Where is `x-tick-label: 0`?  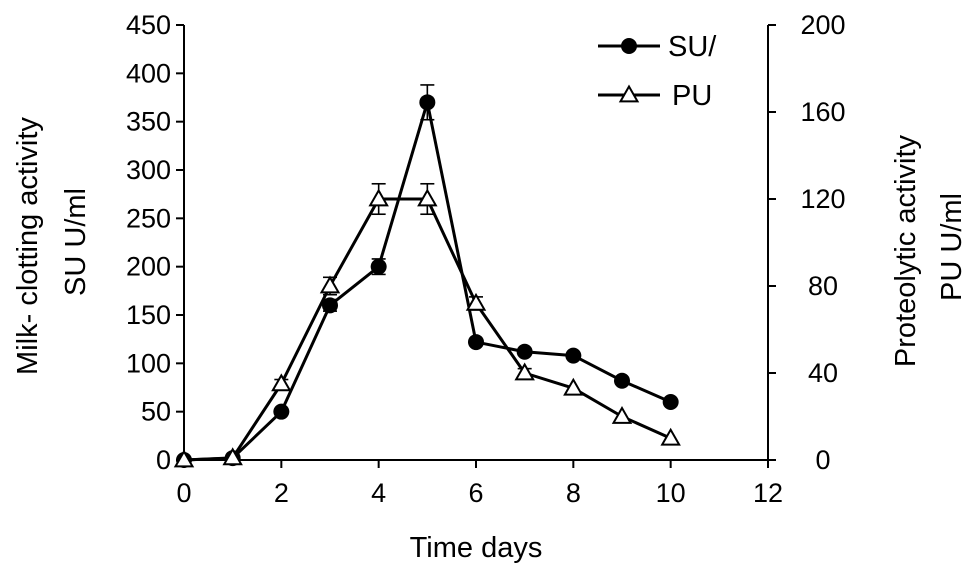
x-tick-label: 0 is located at coordinates (183, 493).